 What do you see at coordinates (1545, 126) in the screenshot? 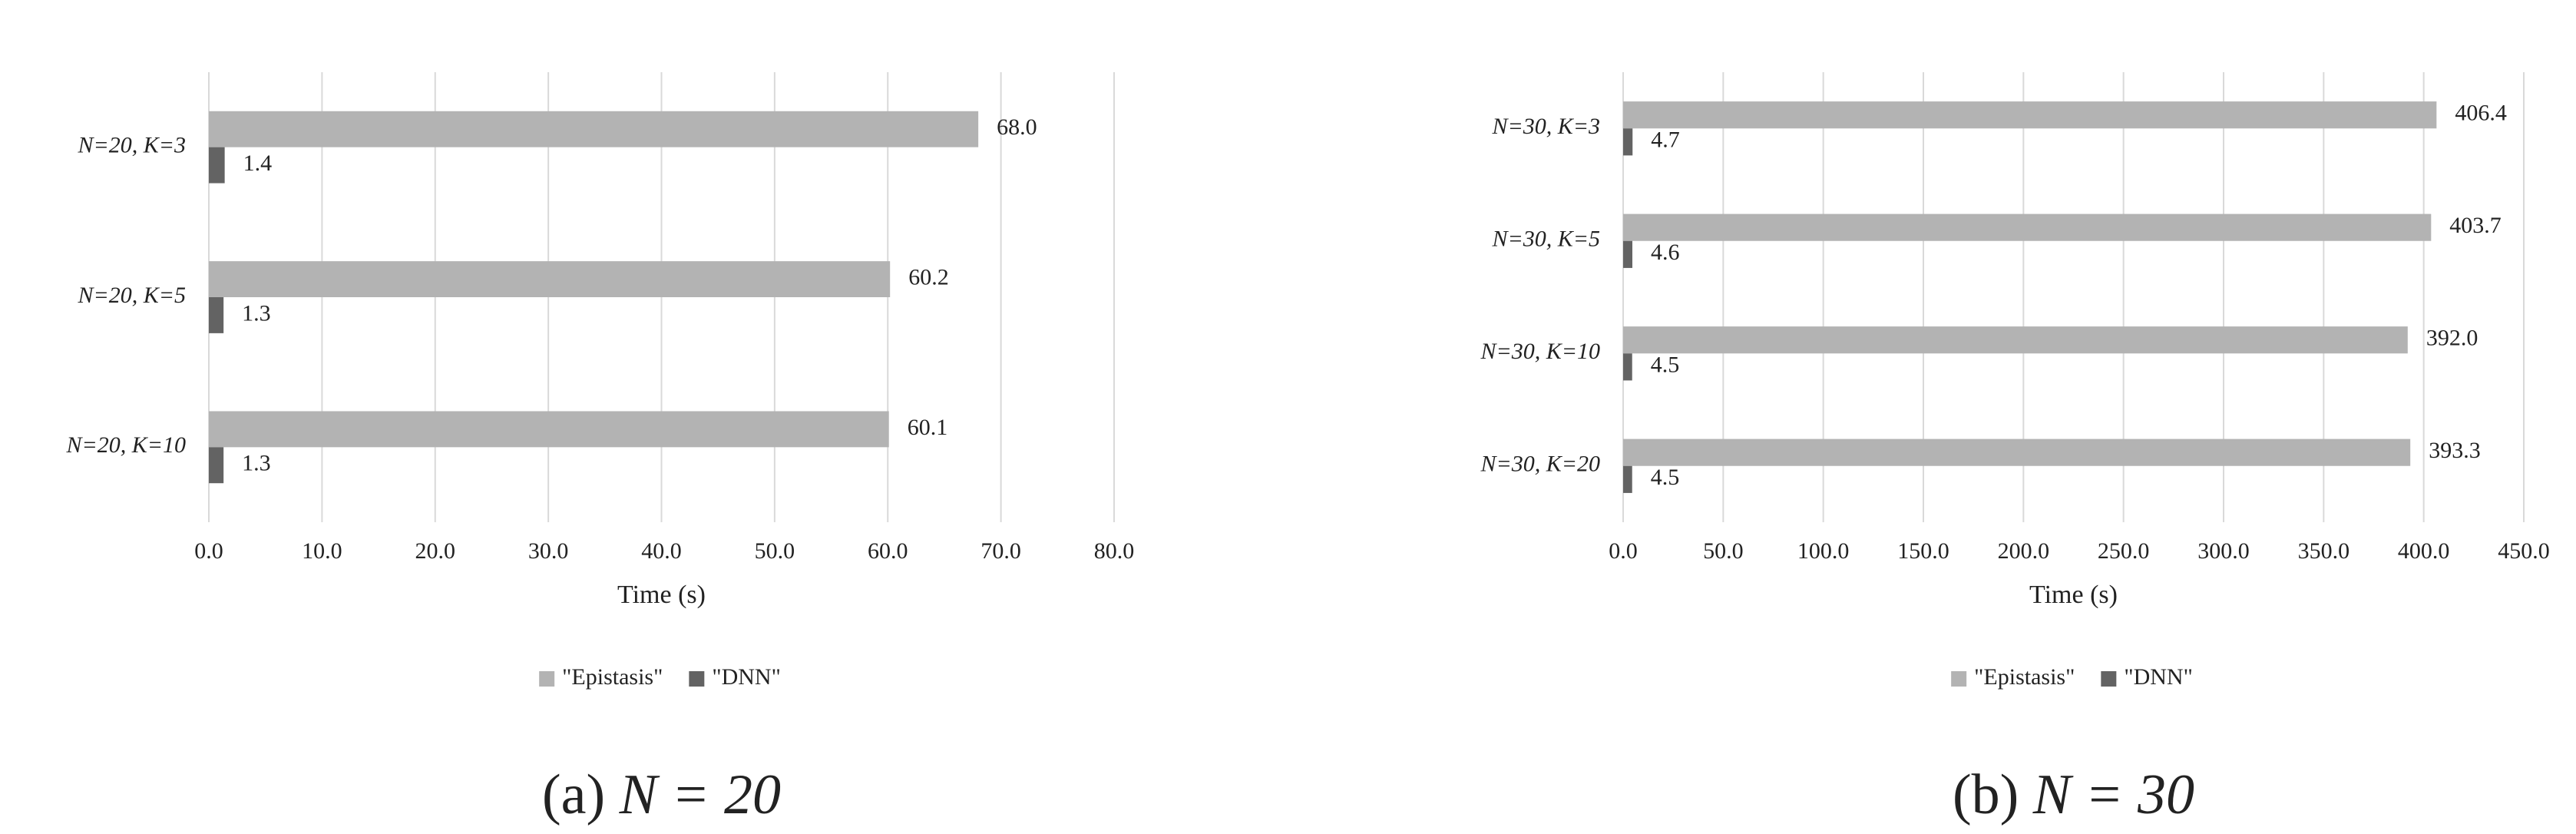
I see `category-label: N=30, K=3` at bounding box center [1545, 126].